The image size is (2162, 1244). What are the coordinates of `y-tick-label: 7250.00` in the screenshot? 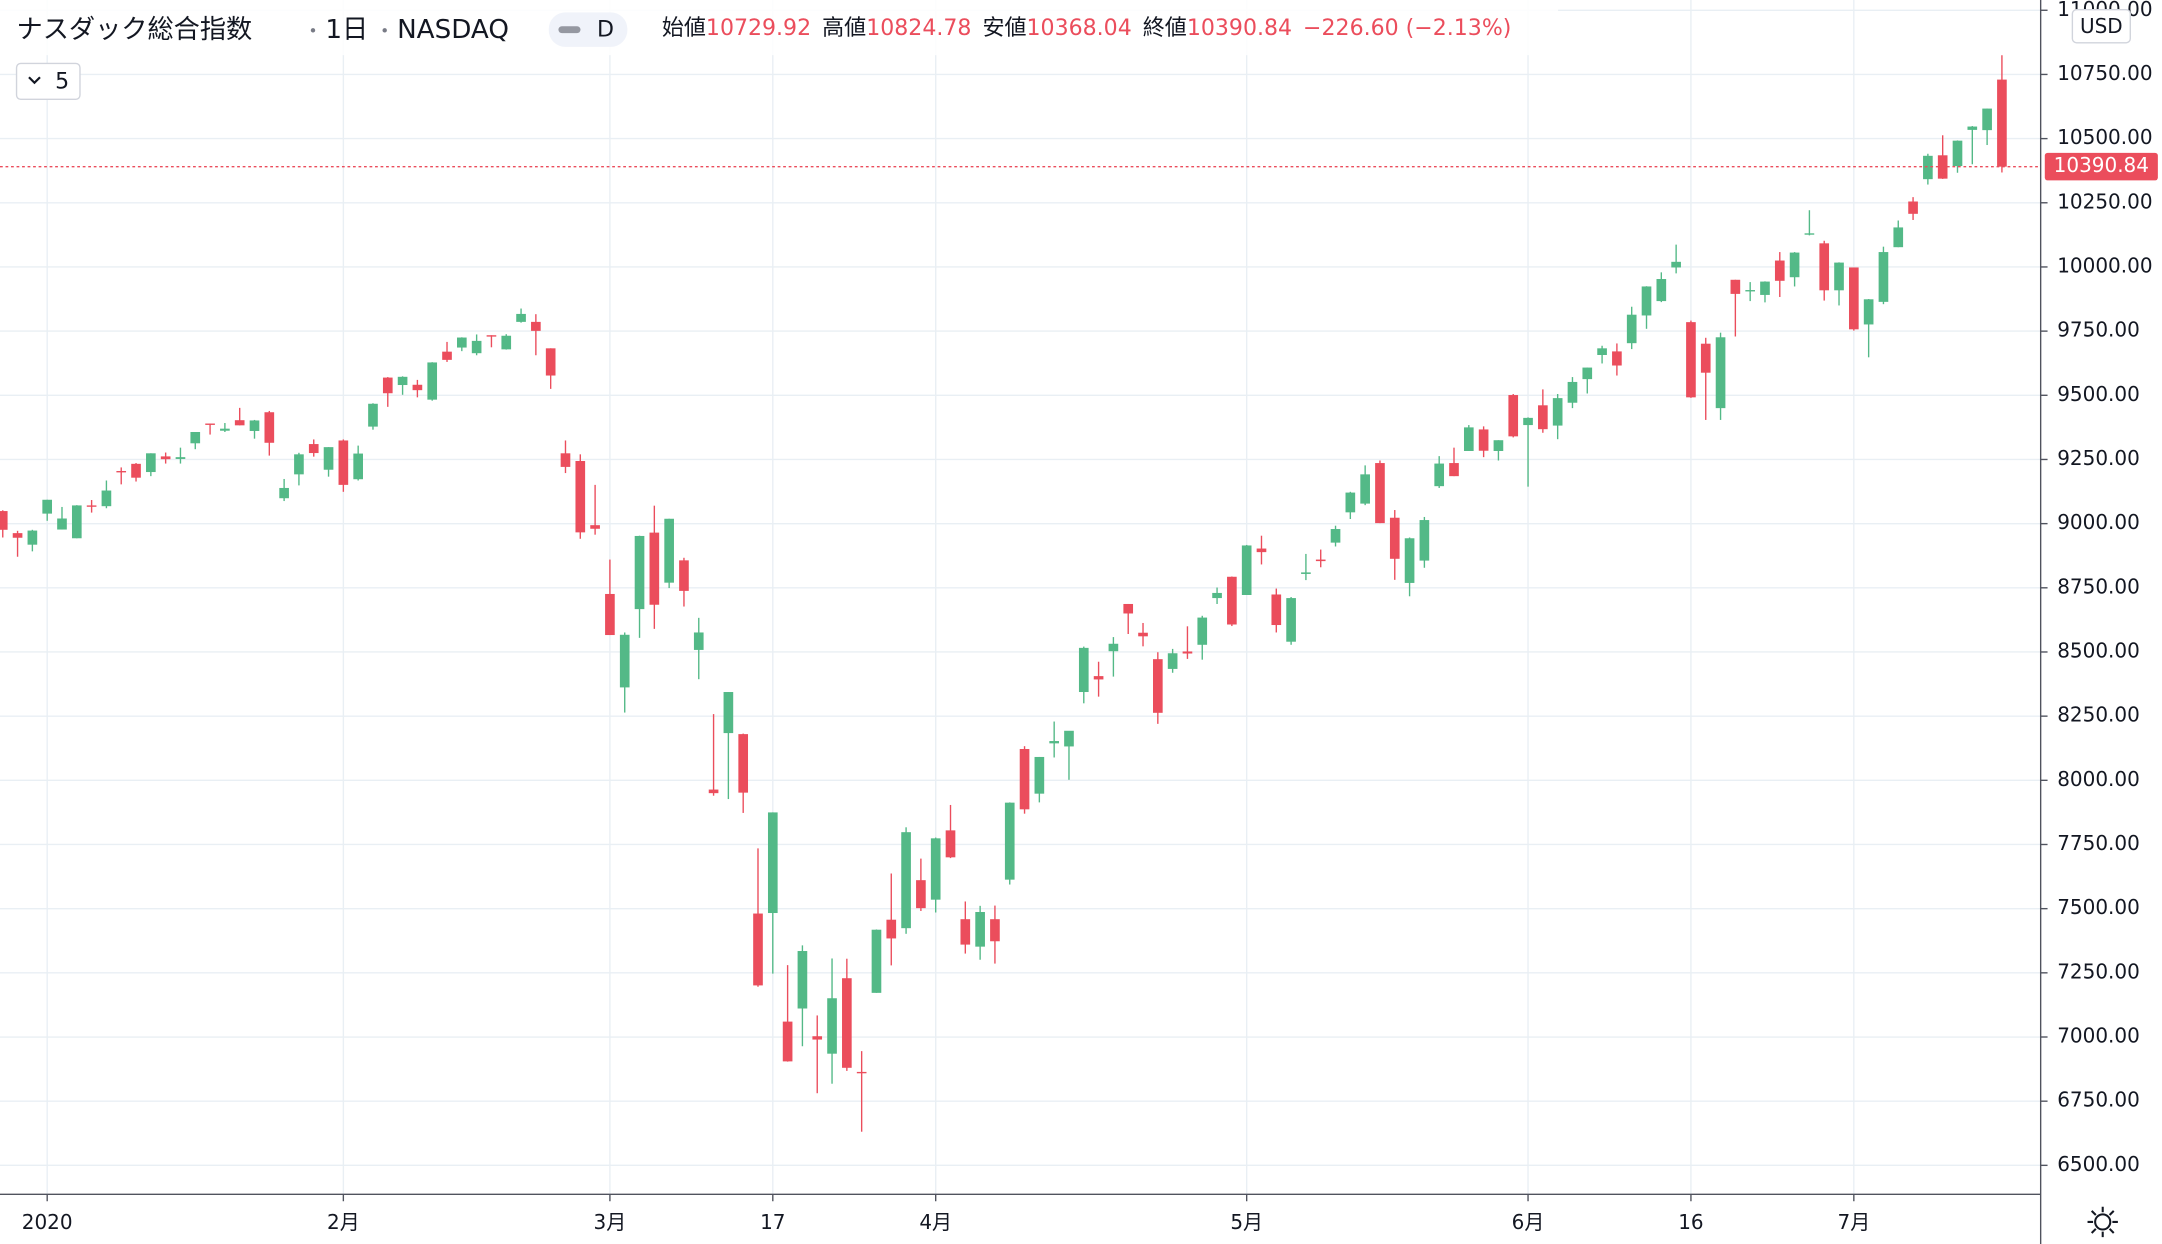 It's located at (2098, 971).